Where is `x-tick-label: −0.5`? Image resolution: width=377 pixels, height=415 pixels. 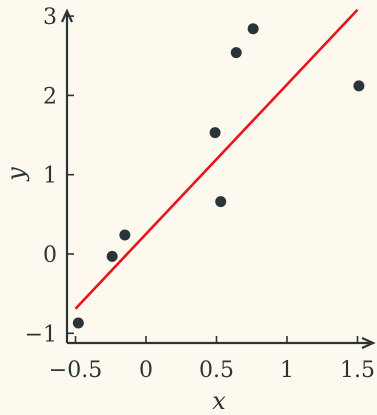
x-tick-label: −0.5 is located at coordinates (75, 370).